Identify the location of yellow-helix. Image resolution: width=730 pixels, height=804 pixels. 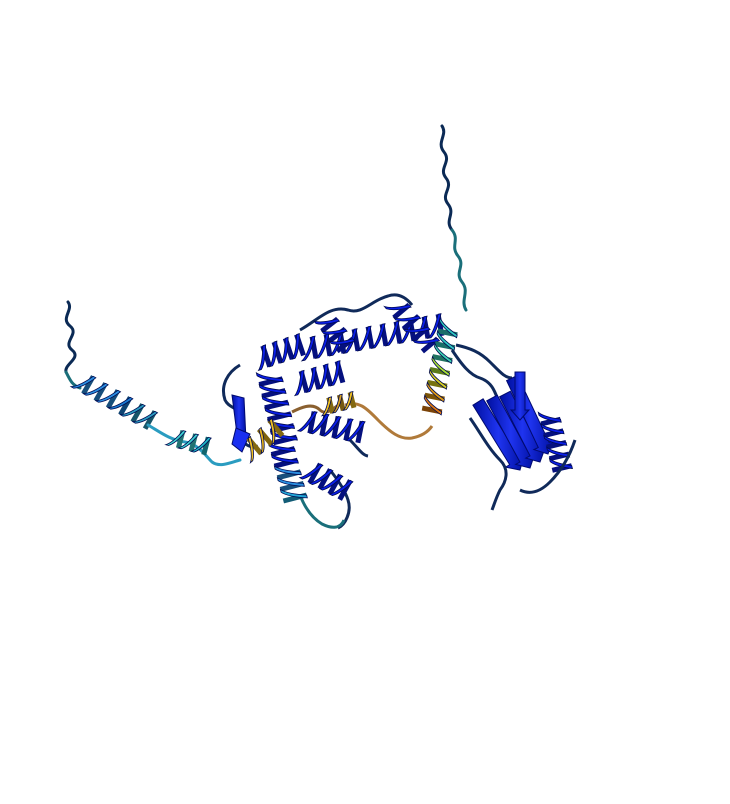
(265, 440).